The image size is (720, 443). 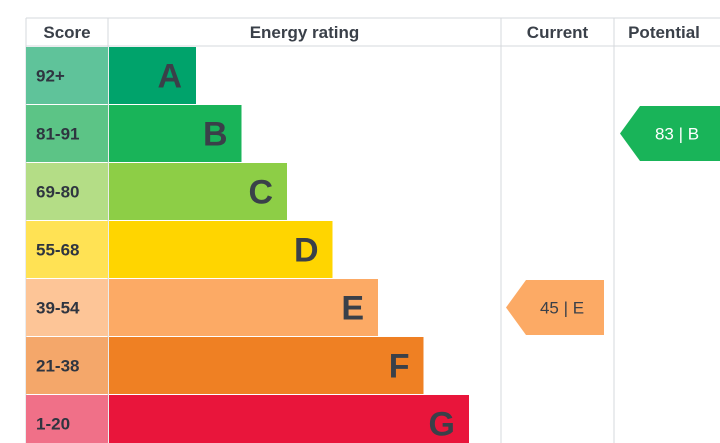 What do you see at coordinates (57, 192) in the screenshot?
I see `score-label-c: 69-80` at bounding box center [57, 192].